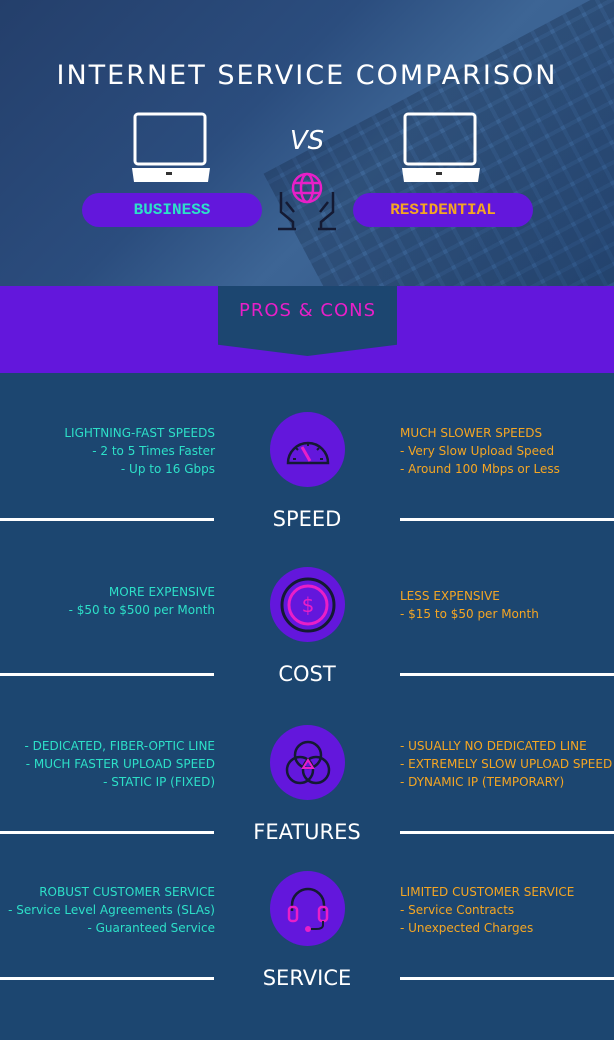 The width and height of the screenshot is (614, 1040). What do you see at coordinates (469, 614) in the screenshot?
I see `residential-point: - $15 to $50 per Month` at bounding box center [469, 614].